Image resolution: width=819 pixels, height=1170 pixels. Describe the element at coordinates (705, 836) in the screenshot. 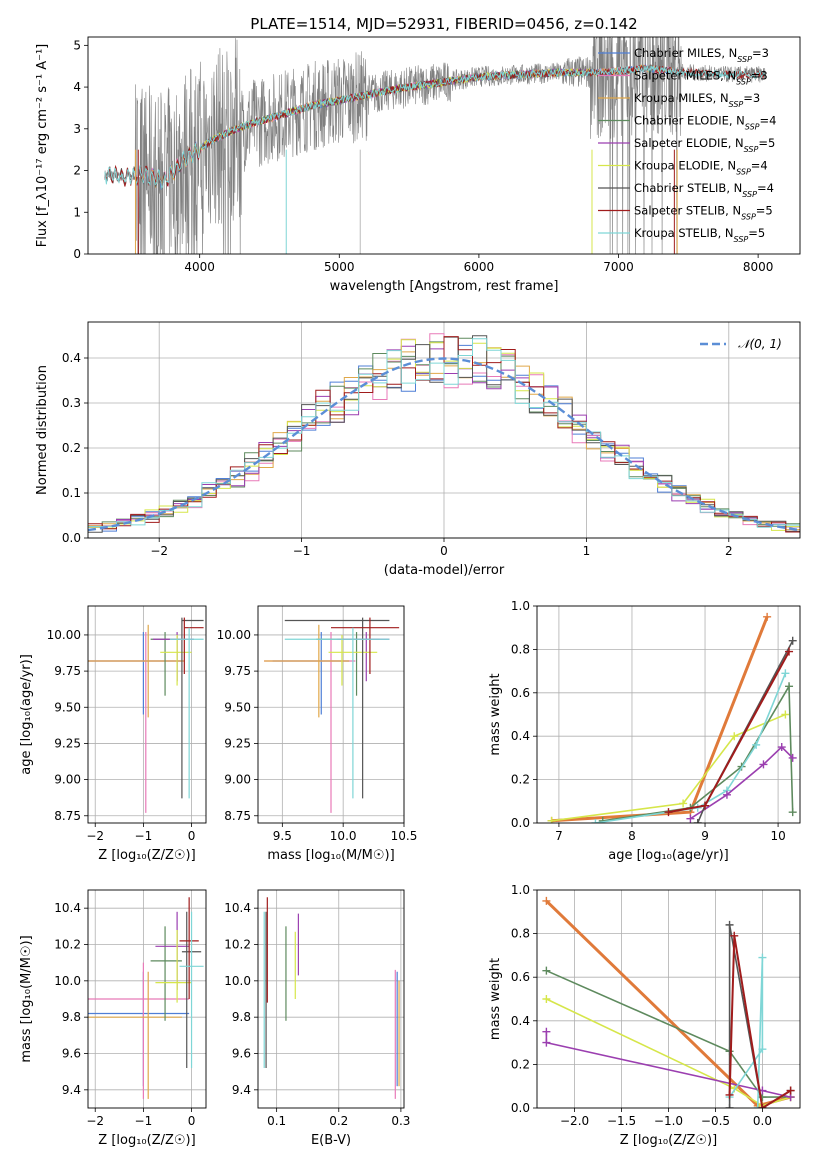

I see `x-tick-label: 9` at that location.